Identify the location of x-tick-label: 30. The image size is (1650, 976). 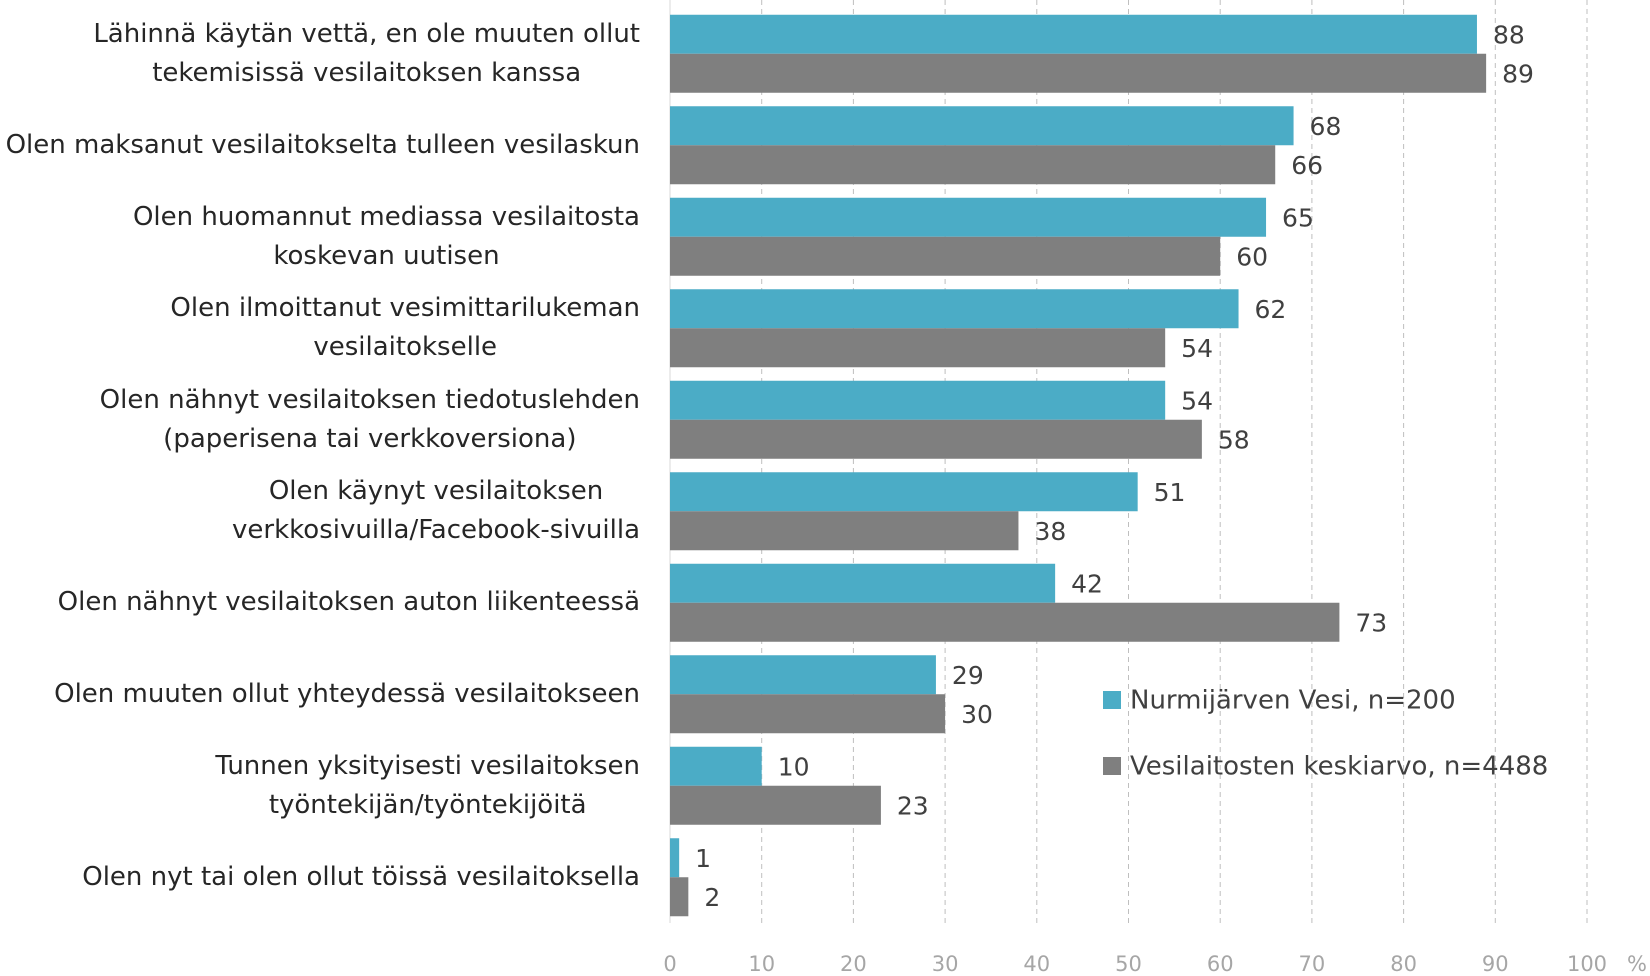
(945, 964).